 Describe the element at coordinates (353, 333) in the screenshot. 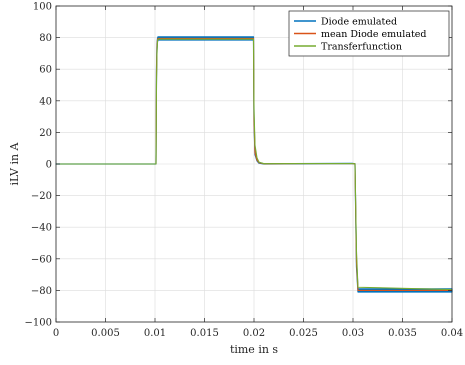

I see `x-tick-label: 0.03` at that location.